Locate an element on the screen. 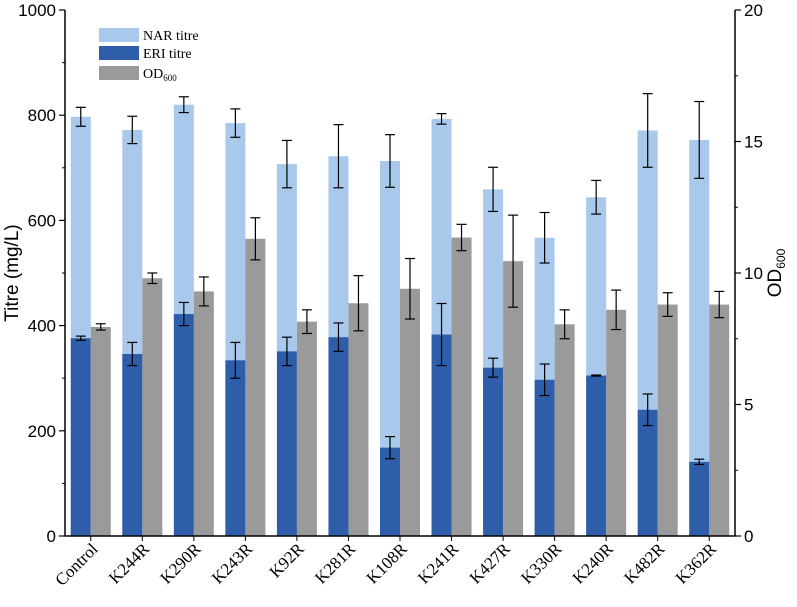  x-tick-label: K281R is located at coordinates (335, 563).